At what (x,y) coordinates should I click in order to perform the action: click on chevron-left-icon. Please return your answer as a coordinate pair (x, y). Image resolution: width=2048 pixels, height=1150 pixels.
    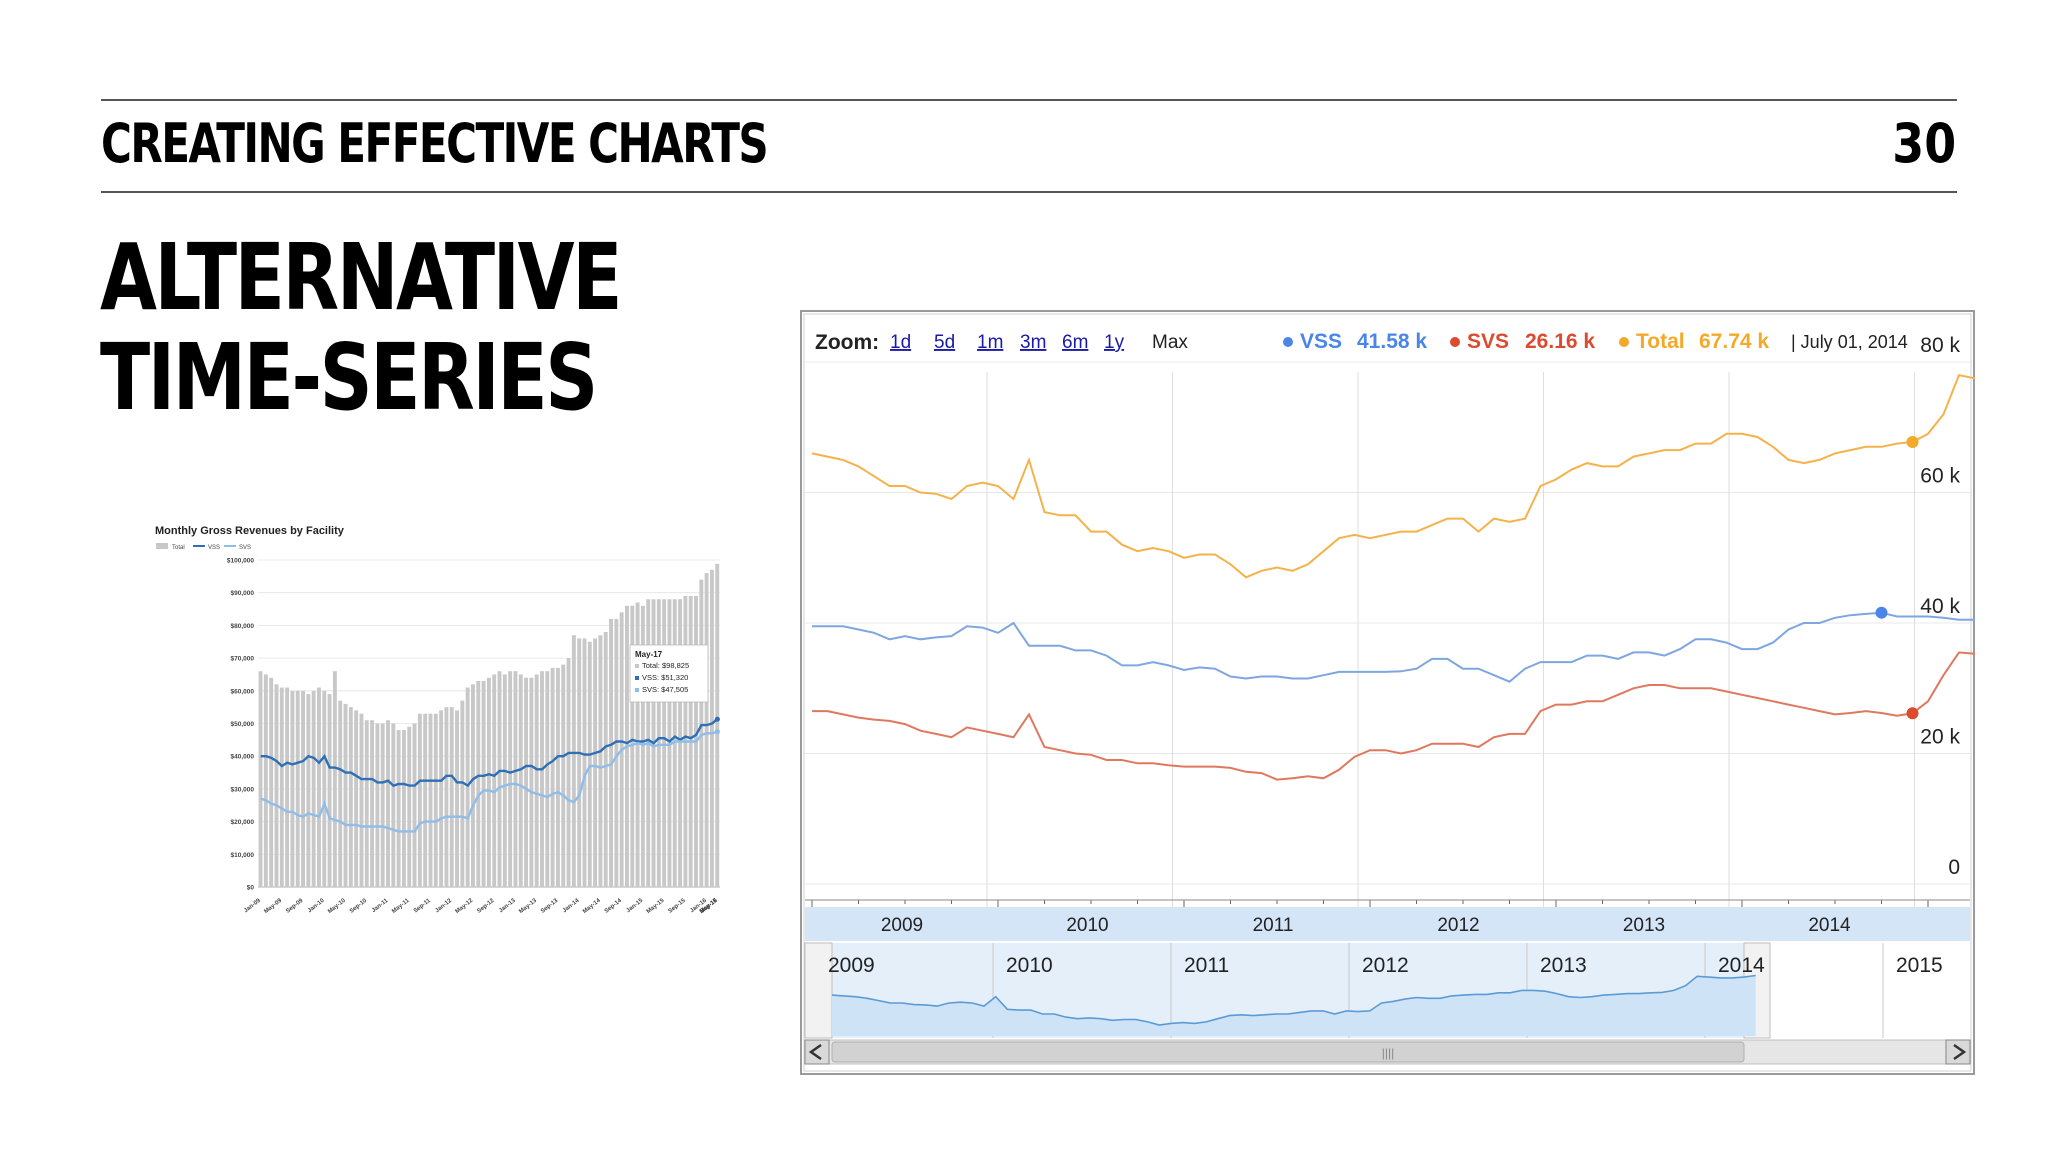
    Looking at the image, I should click on (815, 1052).